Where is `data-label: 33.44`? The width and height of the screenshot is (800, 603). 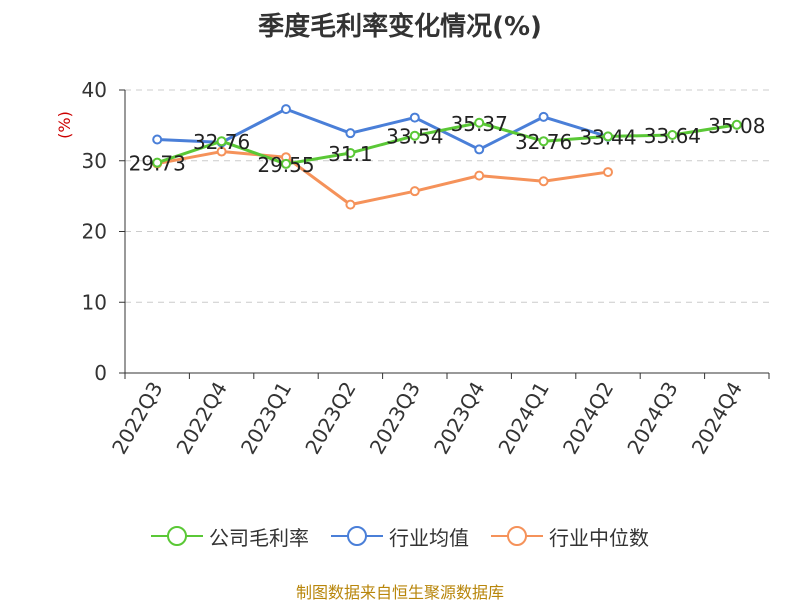 data-label: 33.44 is located at coordinates (607, 137).